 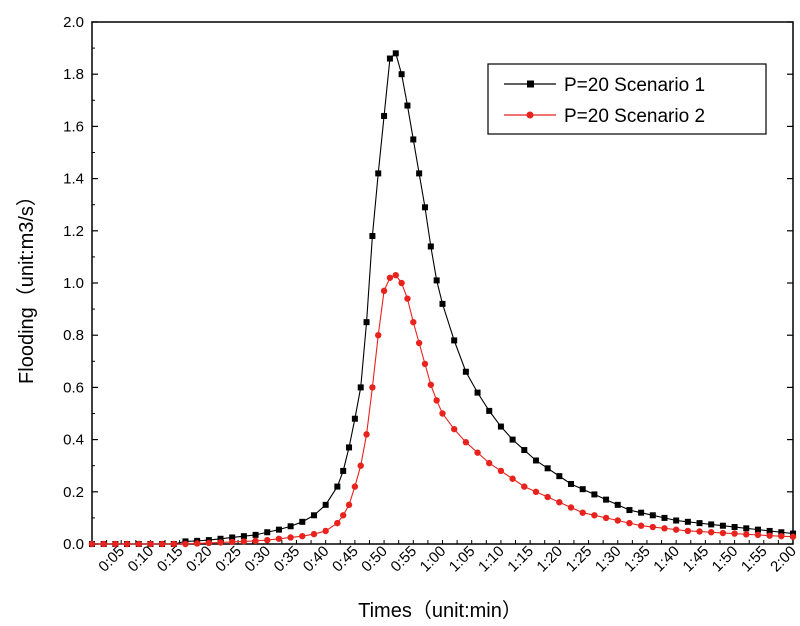 I want to click on x-tick-label: 1:15, so click(x=520, y=559).